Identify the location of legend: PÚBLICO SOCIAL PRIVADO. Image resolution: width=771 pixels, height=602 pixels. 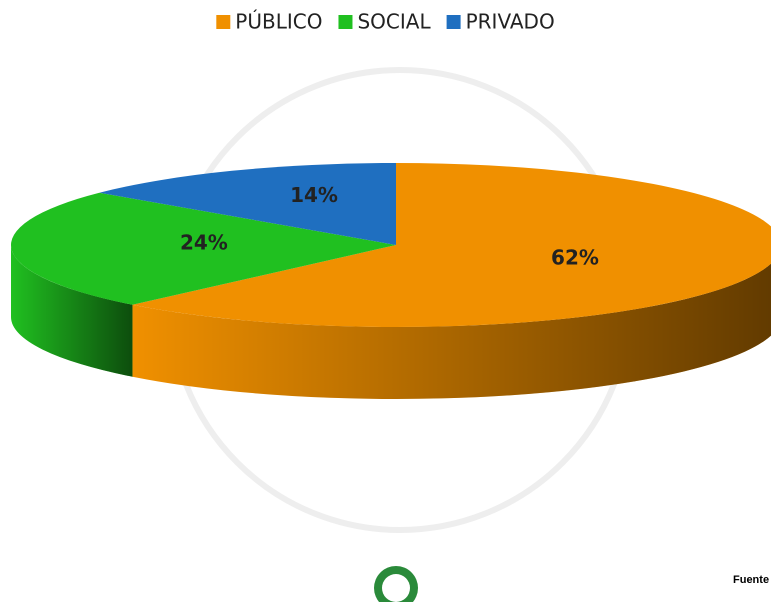
(385, 22).